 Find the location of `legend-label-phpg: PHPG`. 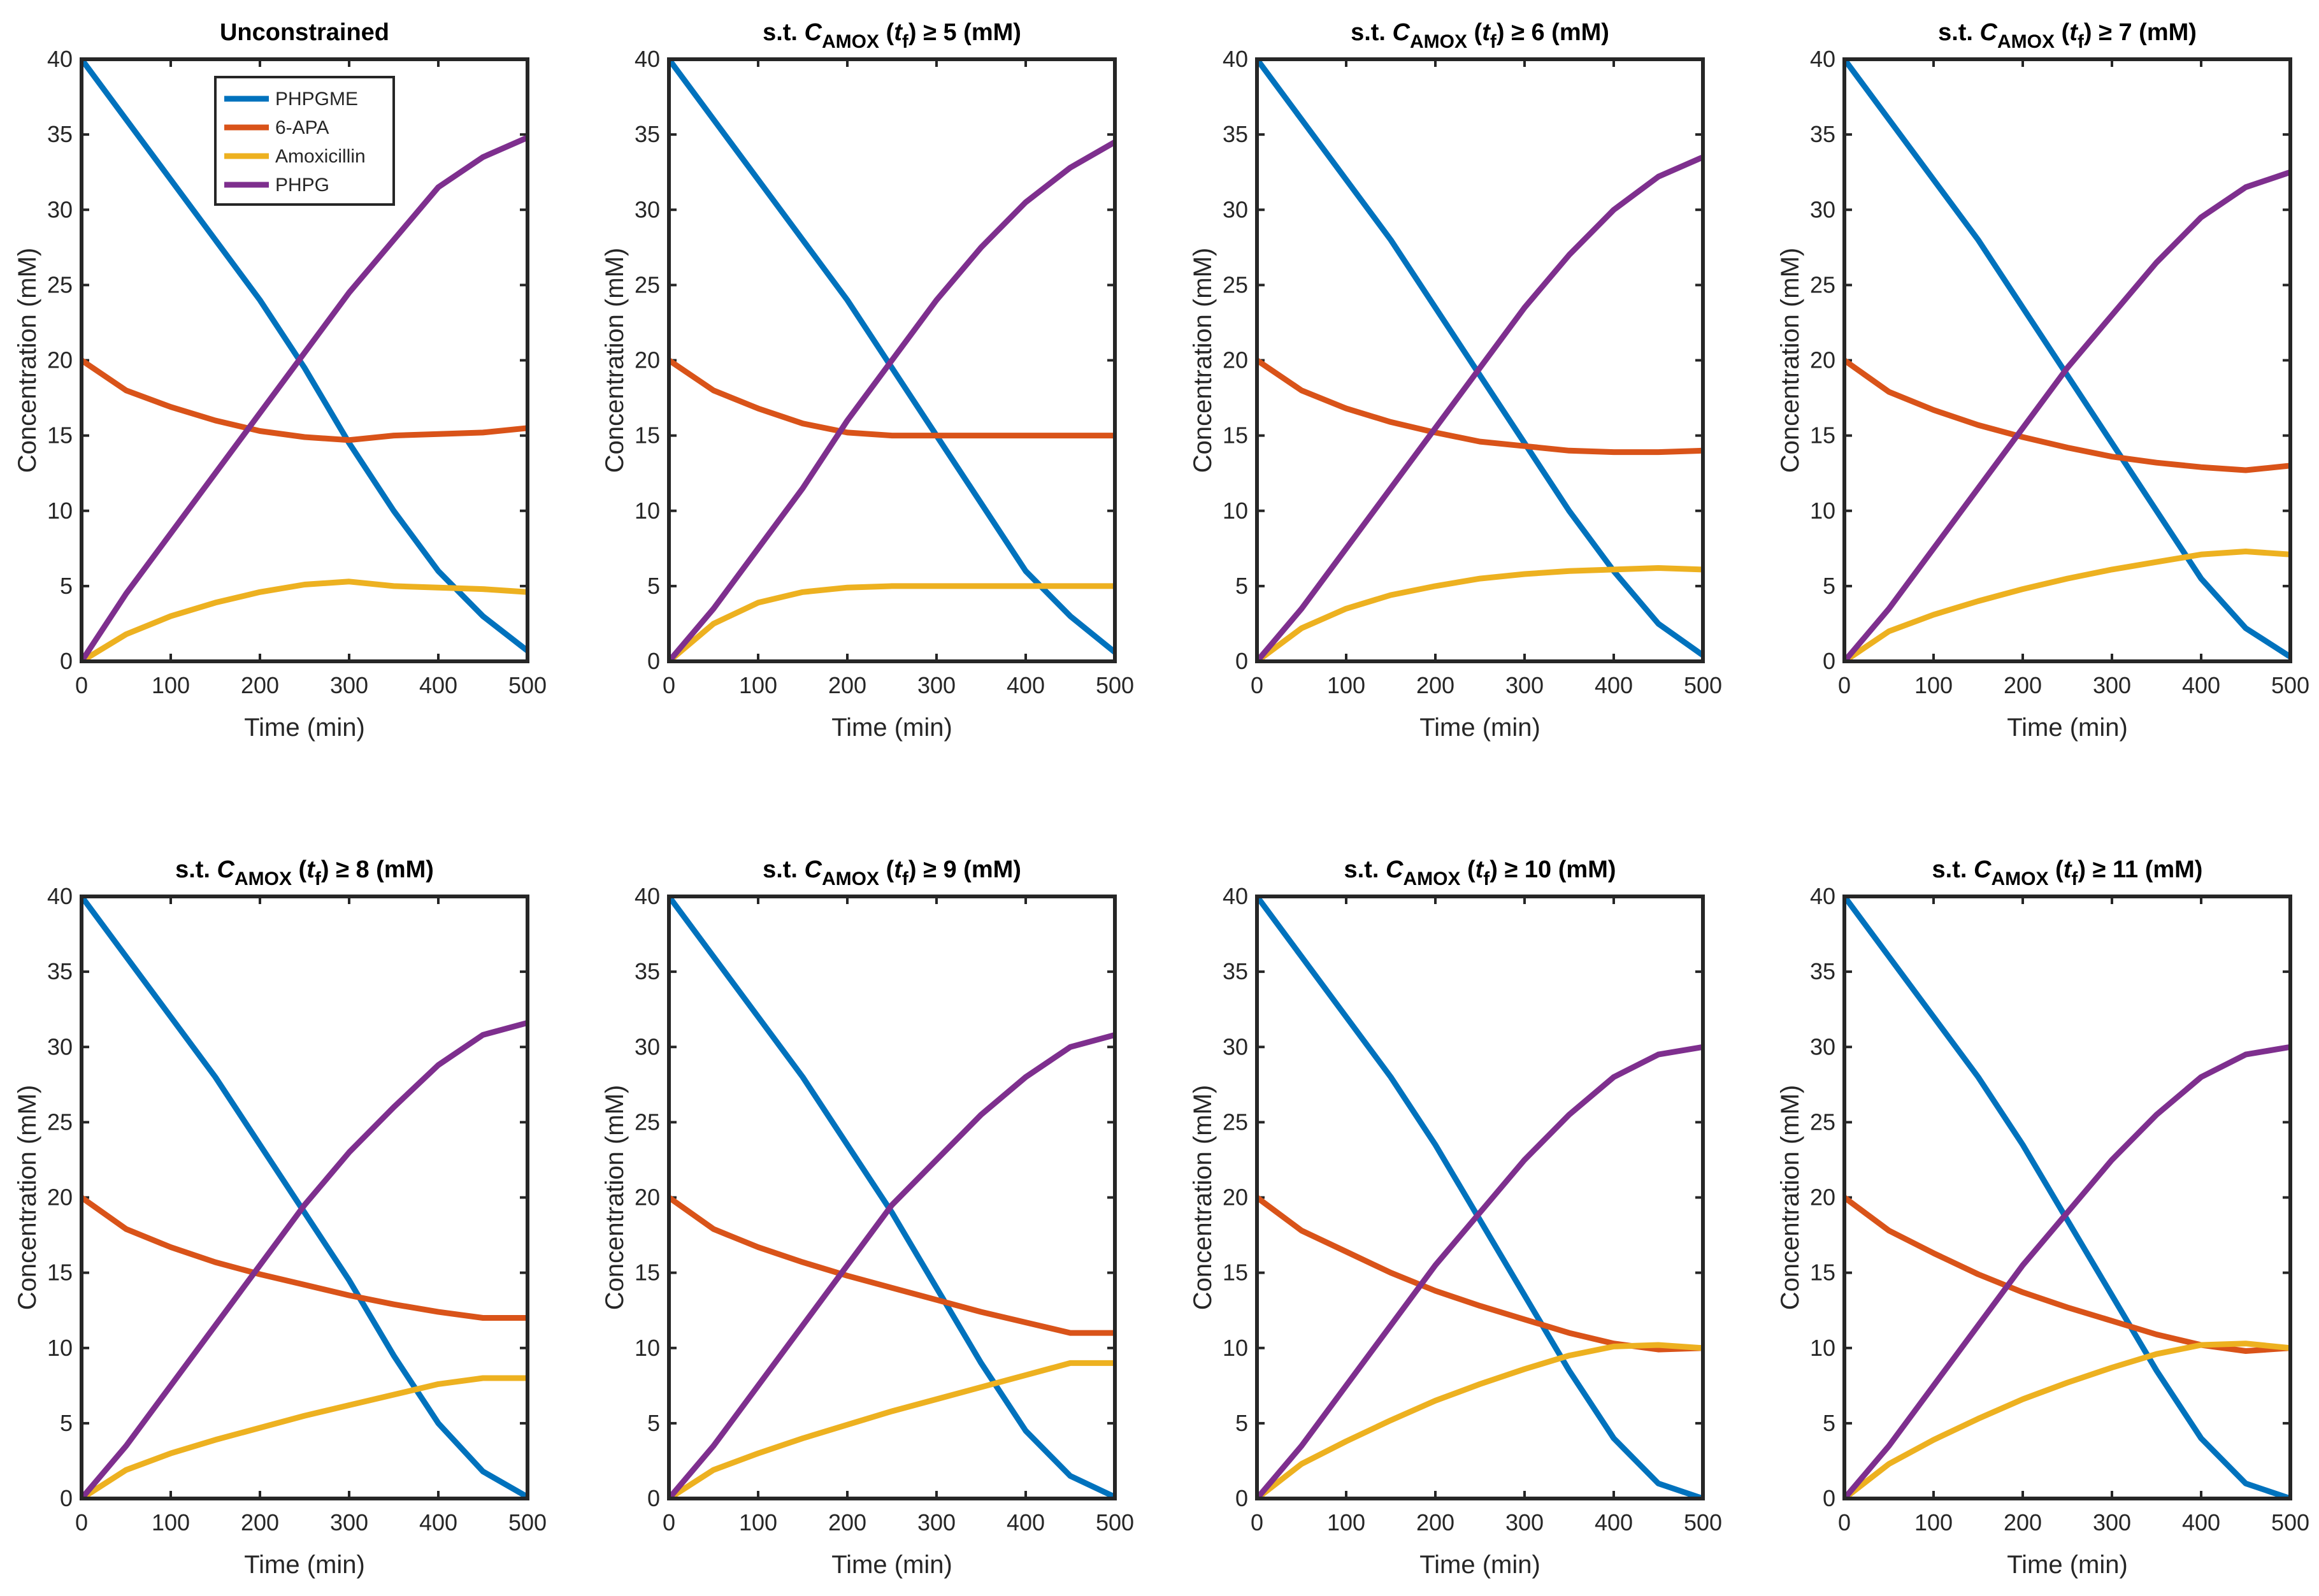

legend-label-phpg: PHPG is located at coordinates (302, 185).